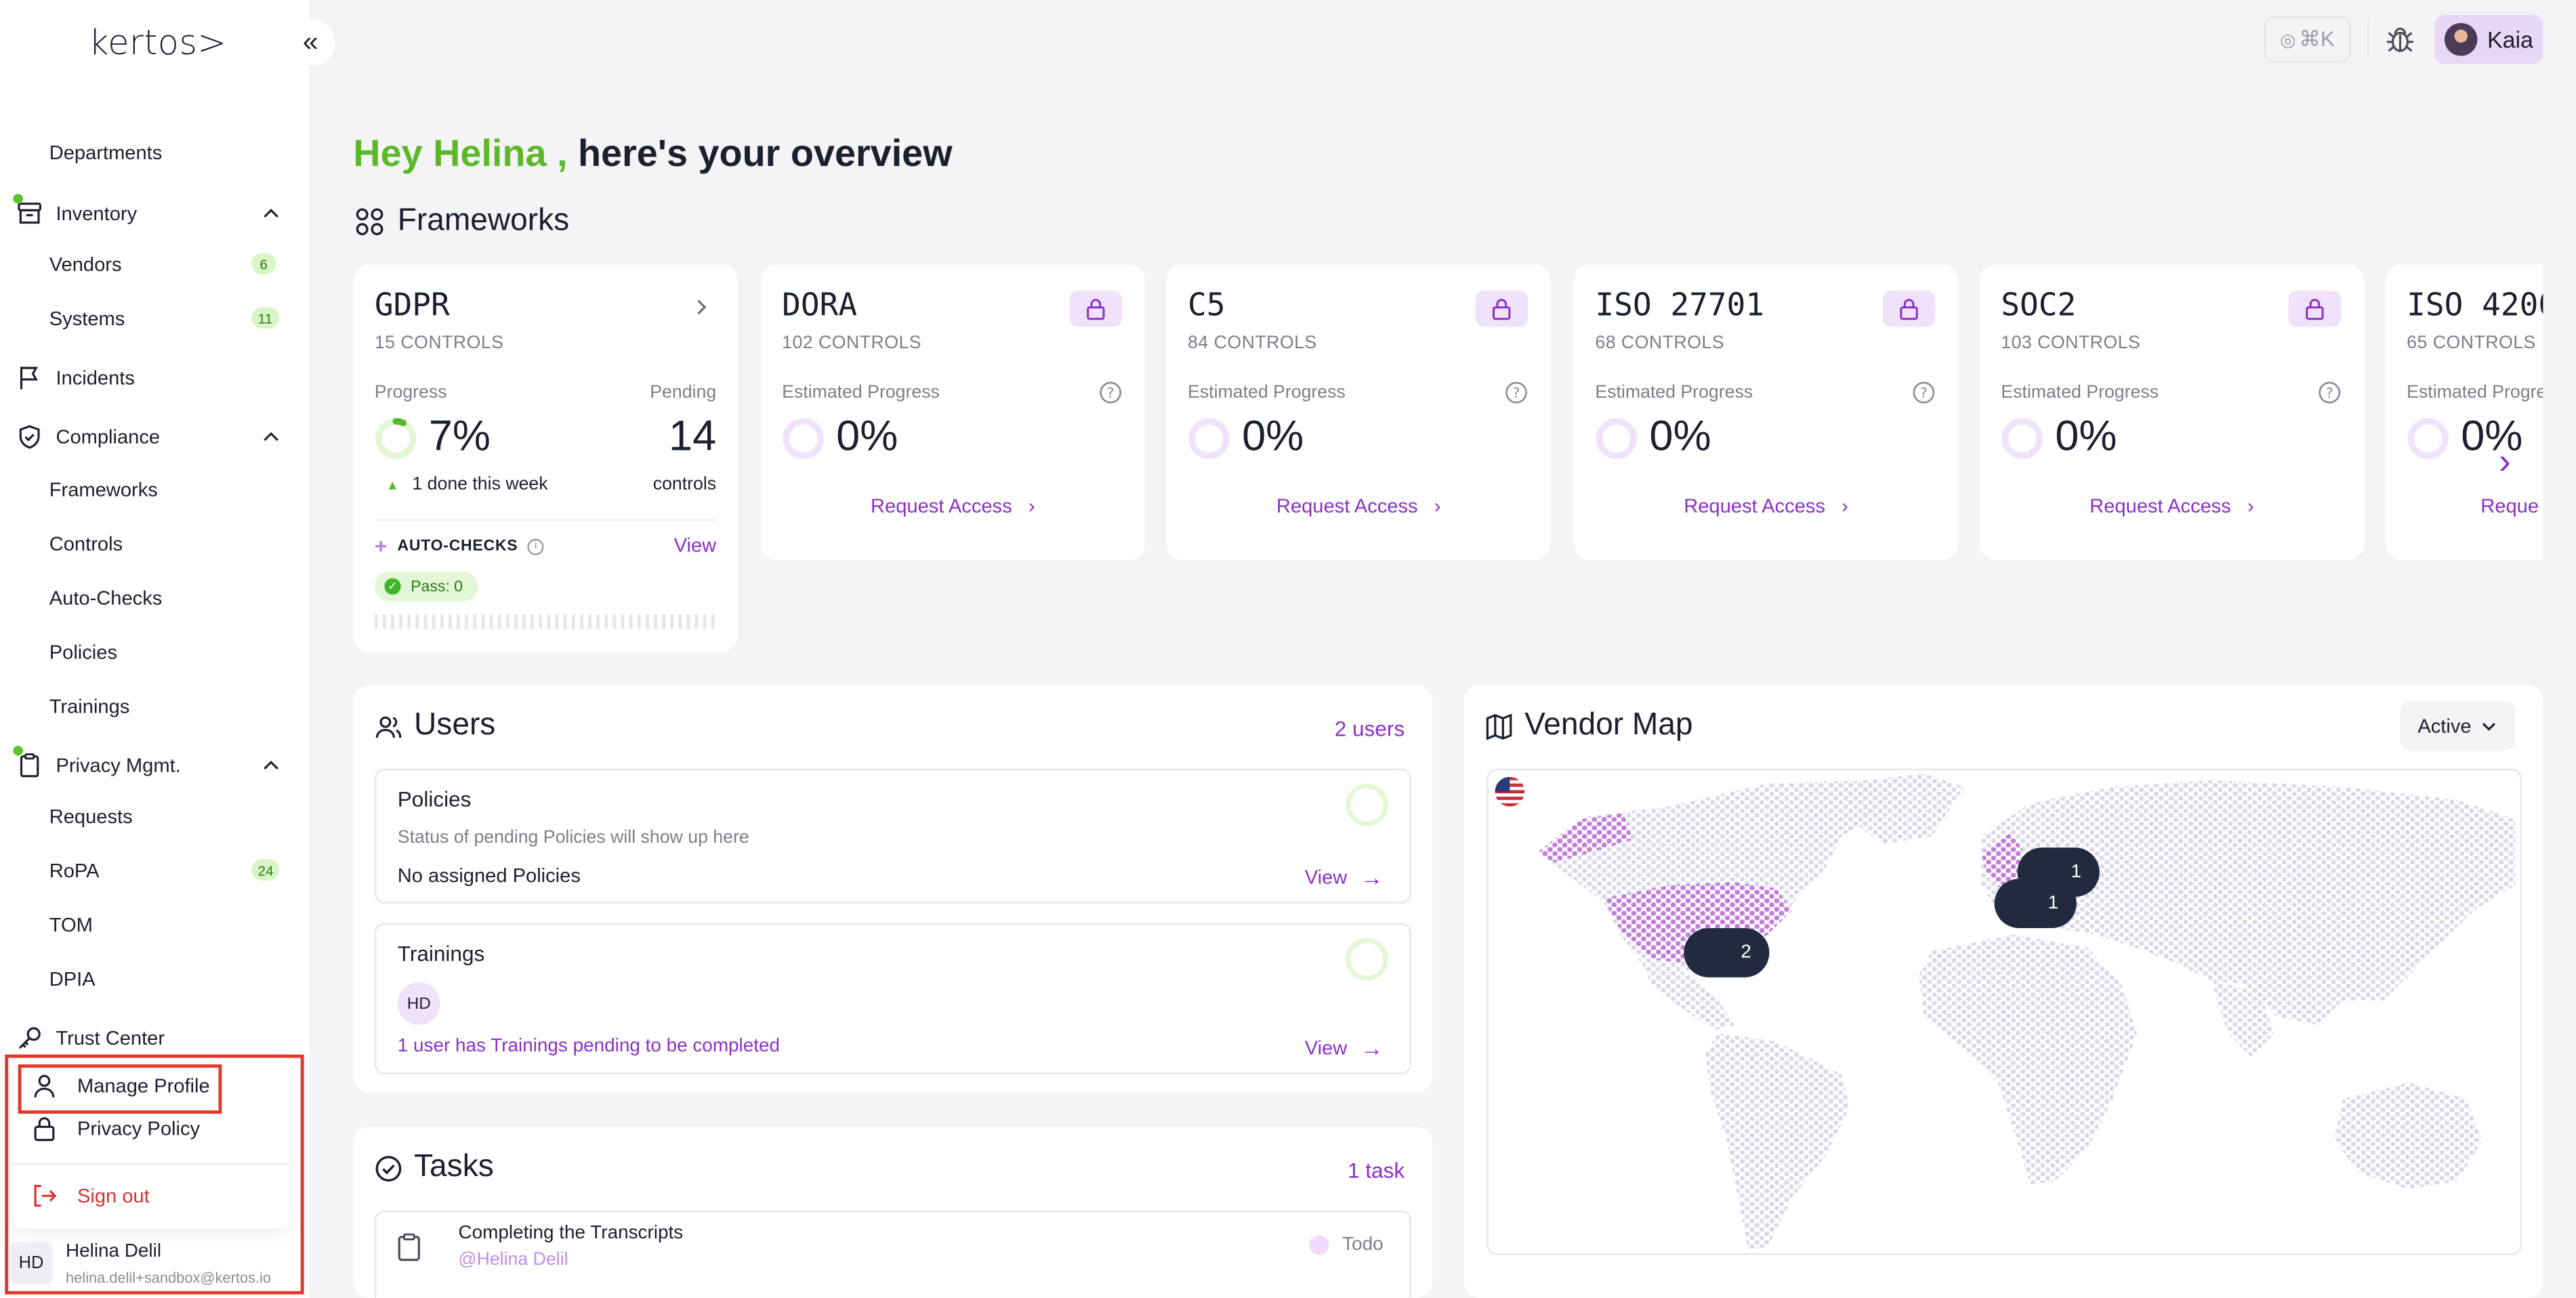 The width and height of the screenshot is (2576, 1298). I want to click on sidebar-item-incidents: Incidents, so click(75, 378).